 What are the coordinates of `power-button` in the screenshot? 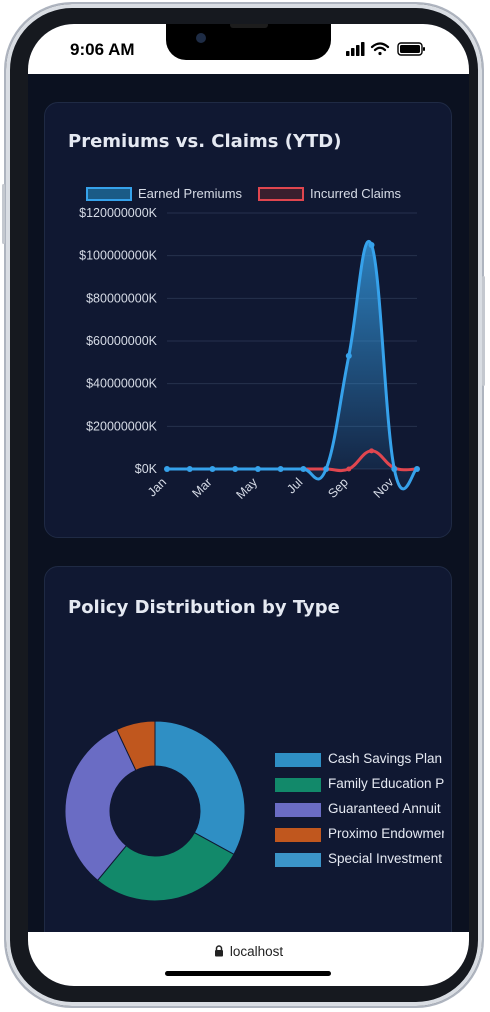 It's located at (483, 331).